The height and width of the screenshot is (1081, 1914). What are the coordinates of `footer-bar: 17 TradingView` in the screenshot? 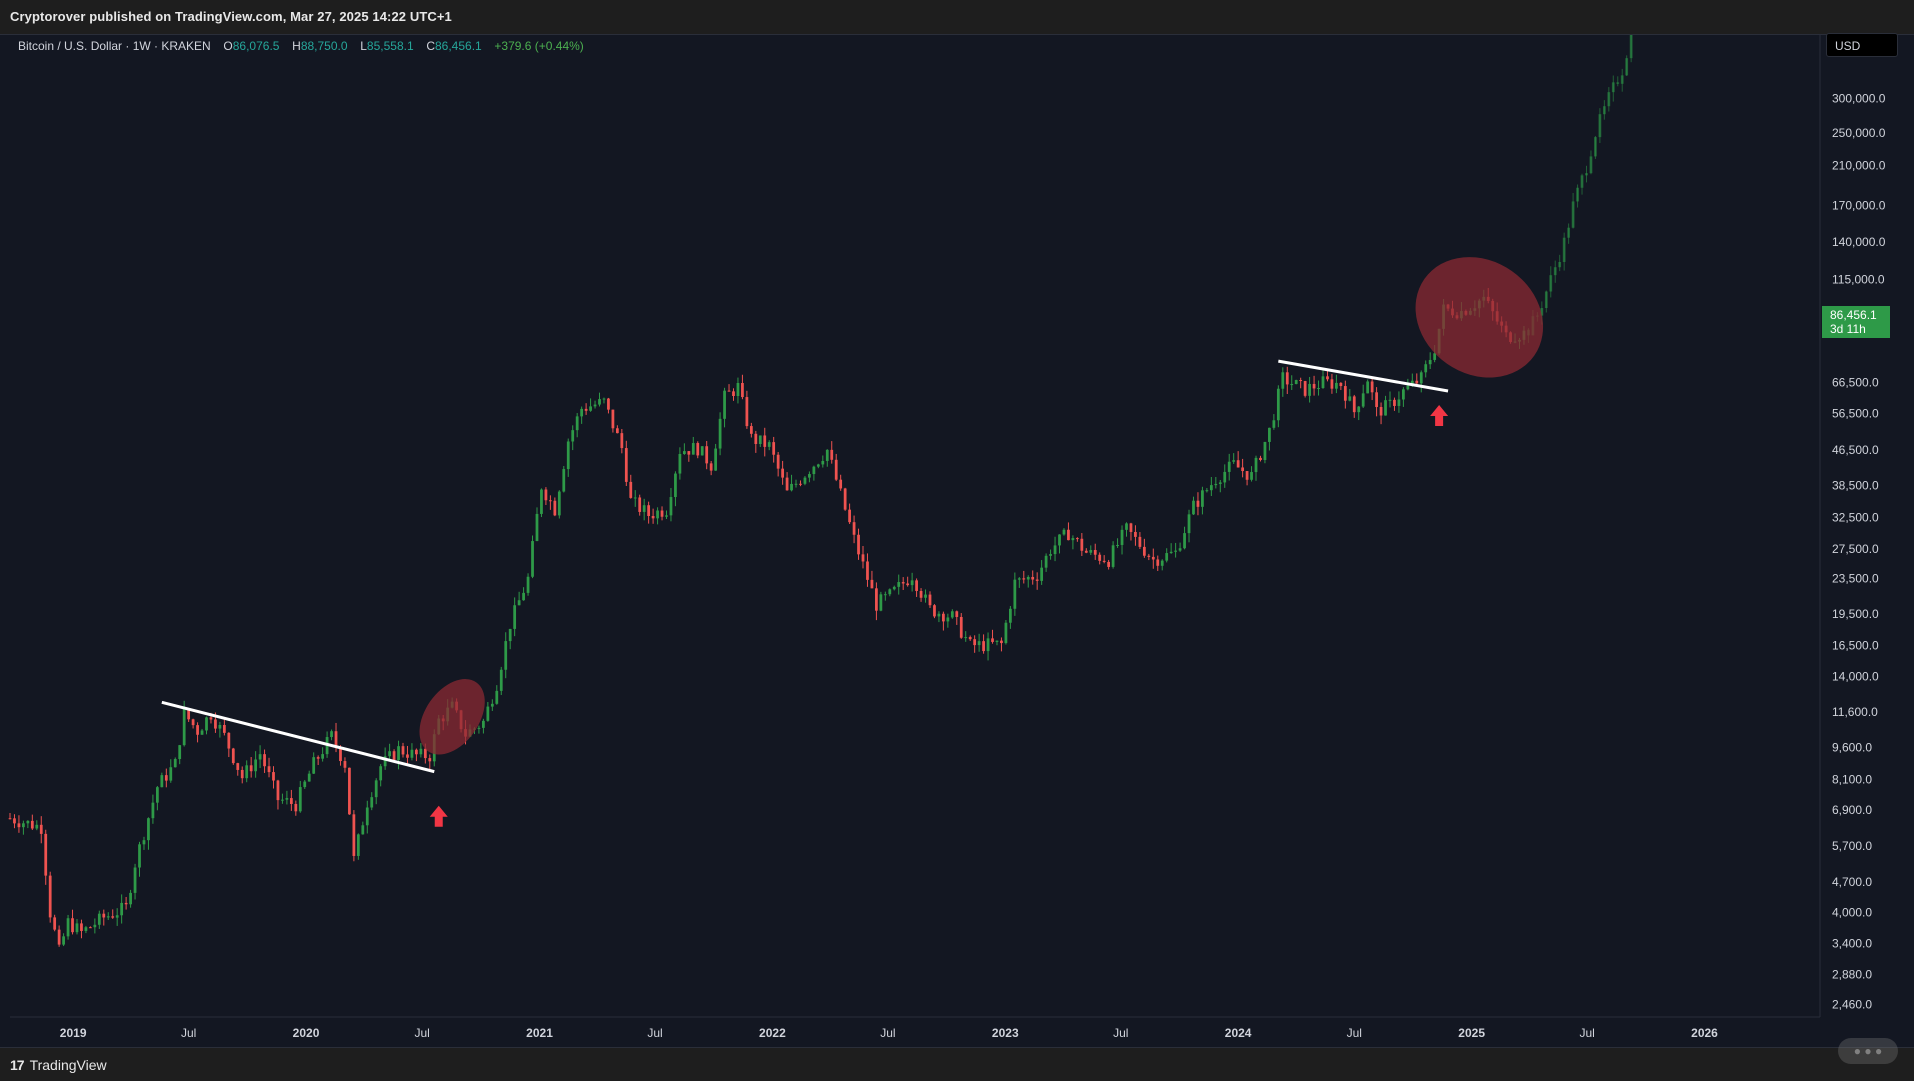 It's located at (957, 1064).